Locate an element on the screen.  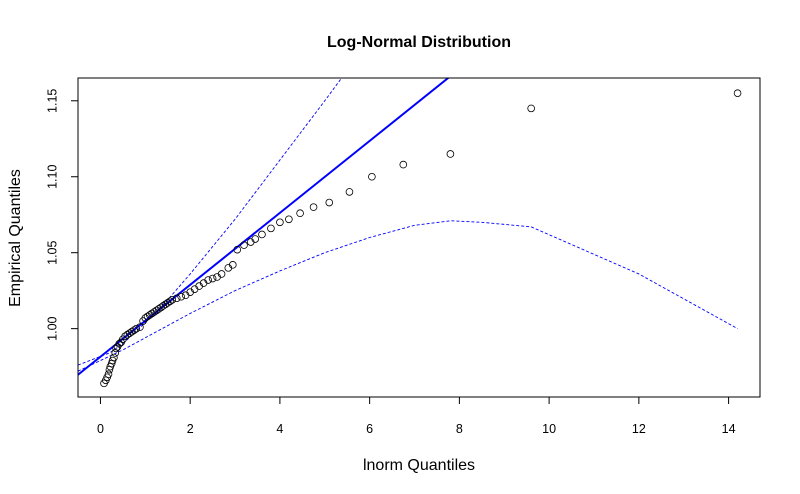
x-tick-label: 4 is located at coordinates (279, 429).